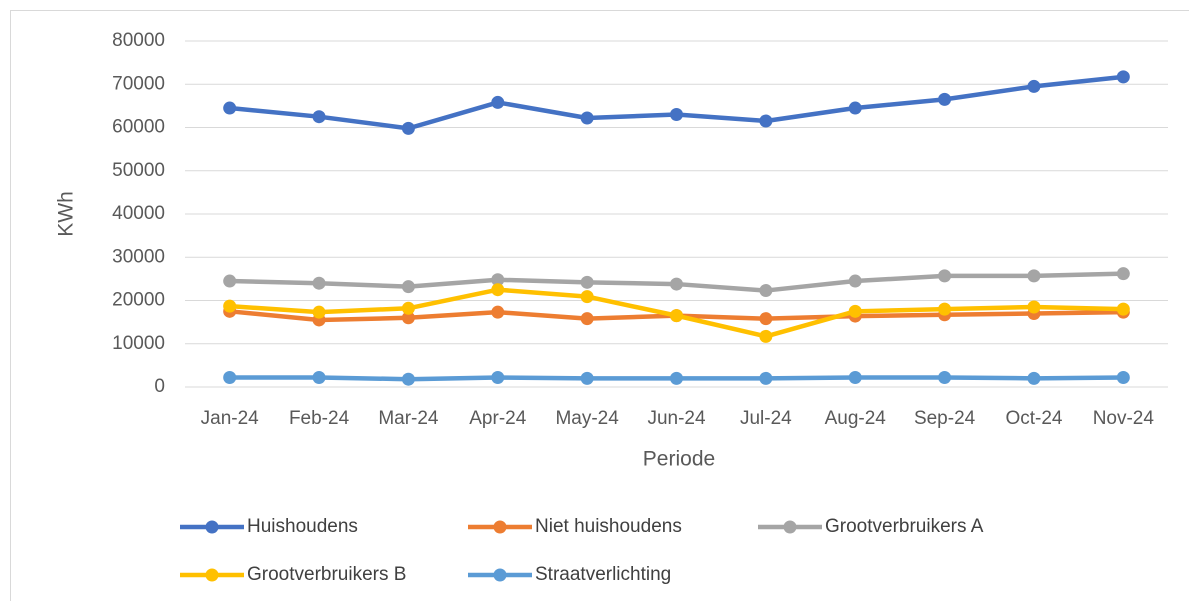  I want to click on x-tick-label: Jan-24, so click(230, 418).